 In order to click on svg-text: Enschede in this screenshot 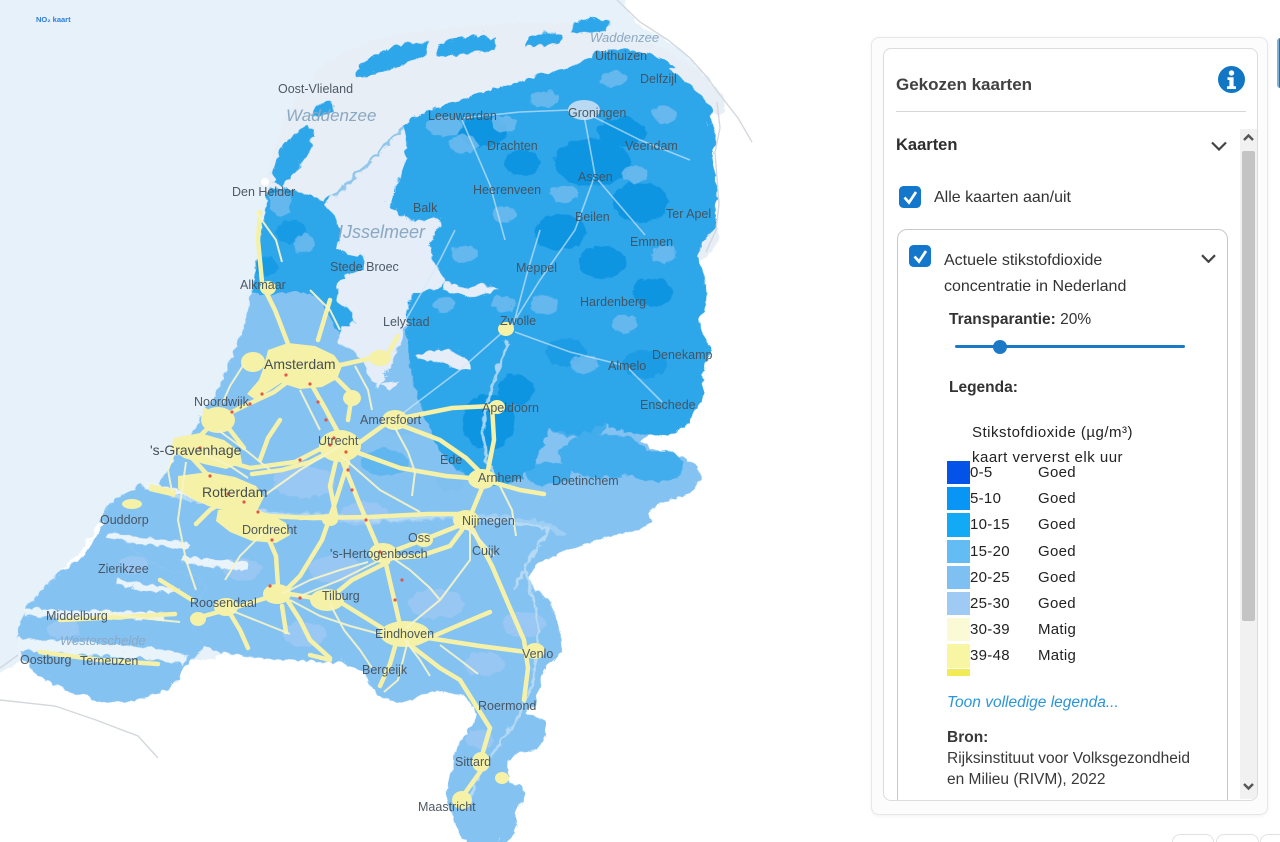, I will do `click(668, 405)`.